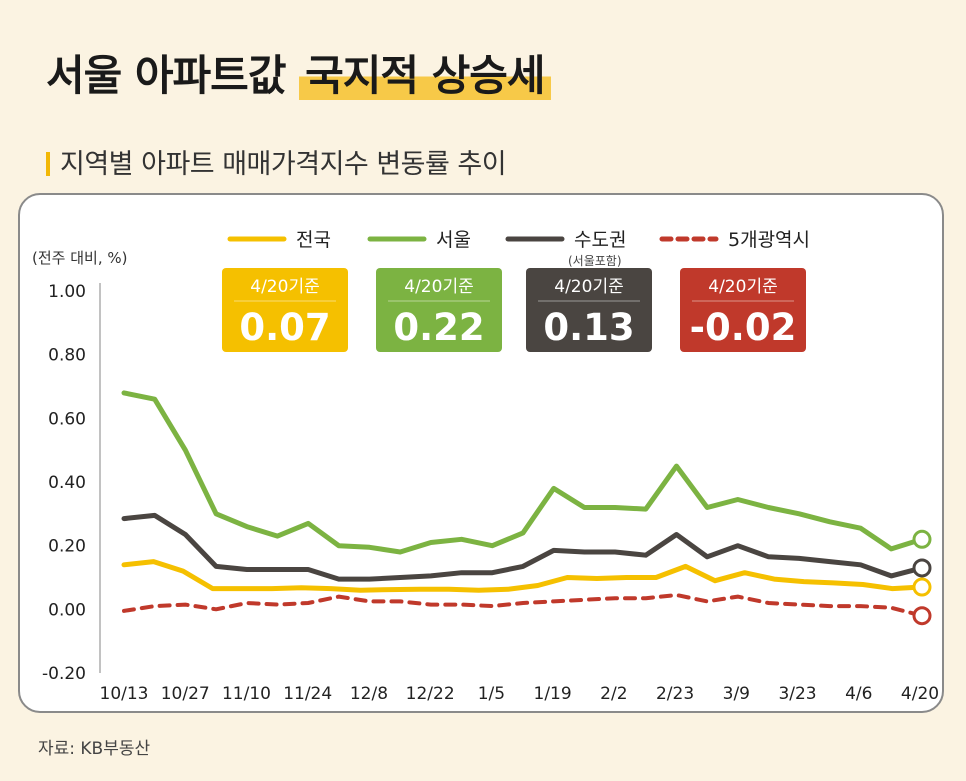  Describe the element at coordinates (553, 694) in the screenshot. I see `x-tick-label: 1/19` at that location.